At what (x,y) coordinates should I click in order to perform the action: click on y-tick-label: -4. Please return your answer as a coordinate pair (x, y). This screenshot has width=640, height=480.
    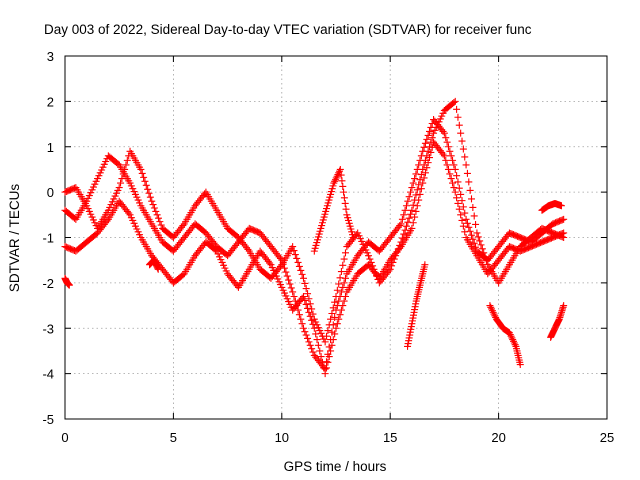
    Looking at the image, I should click on (48, 374).